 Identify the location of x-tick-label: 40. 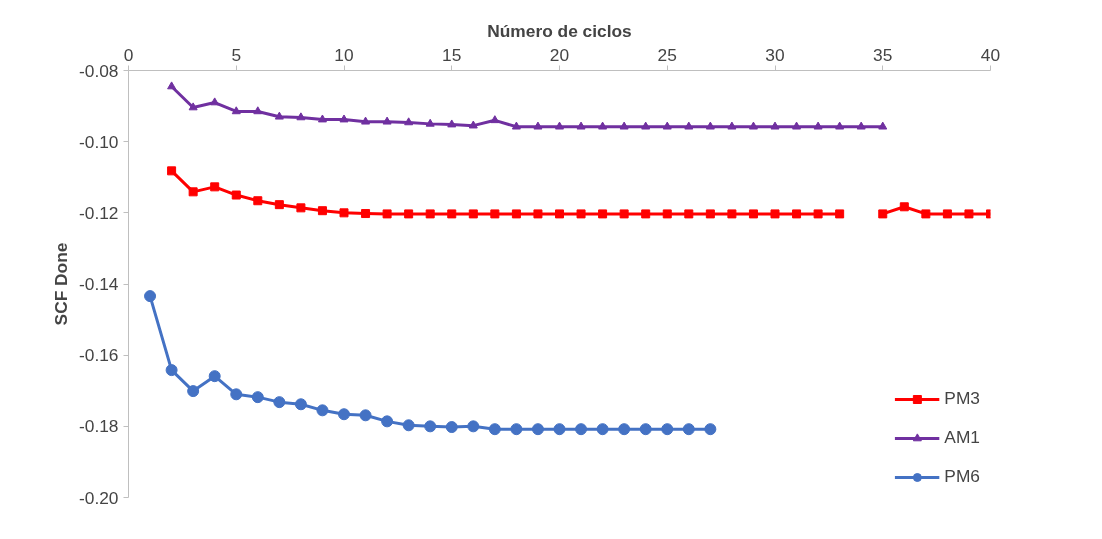
(990, 54).